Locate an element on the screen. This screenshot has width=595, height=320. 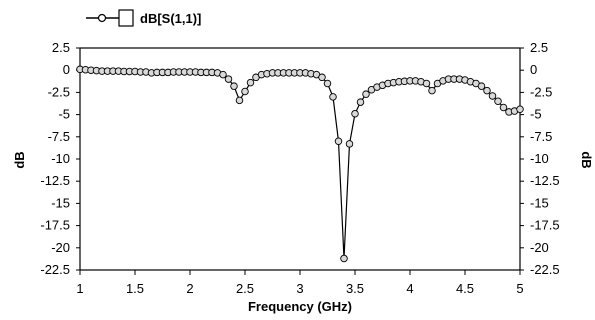
x-tick-label: 4.5 is located at coordinates (465, 288).